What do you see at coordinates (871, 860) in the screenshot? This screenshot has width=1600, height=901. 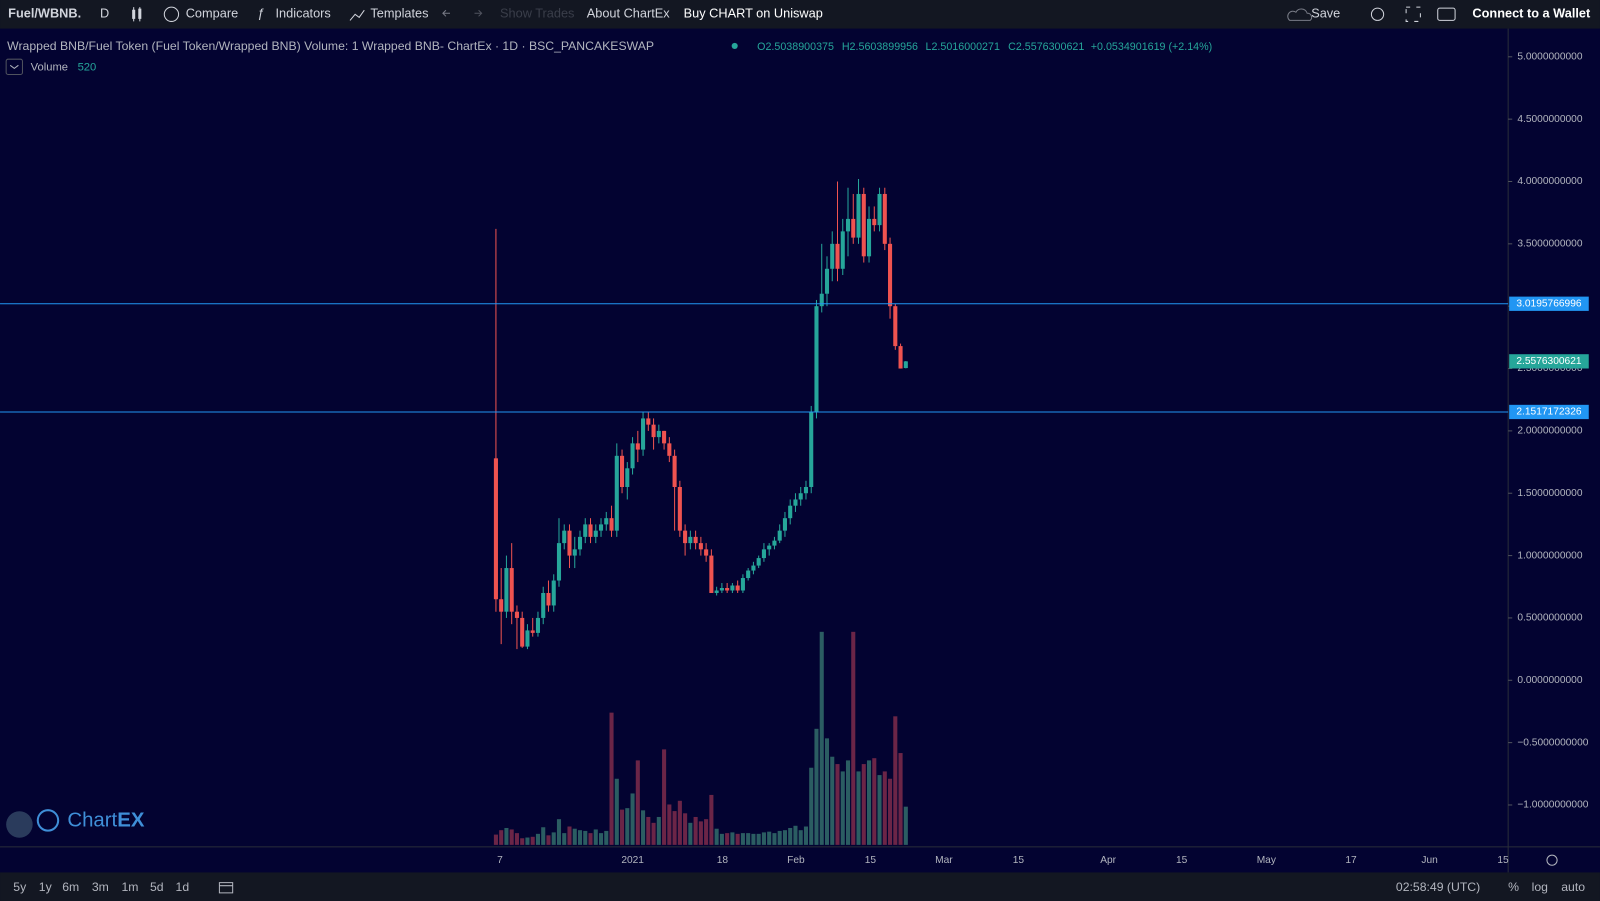 I see `x-tick-label: 15` at bounding box center [871, 860].